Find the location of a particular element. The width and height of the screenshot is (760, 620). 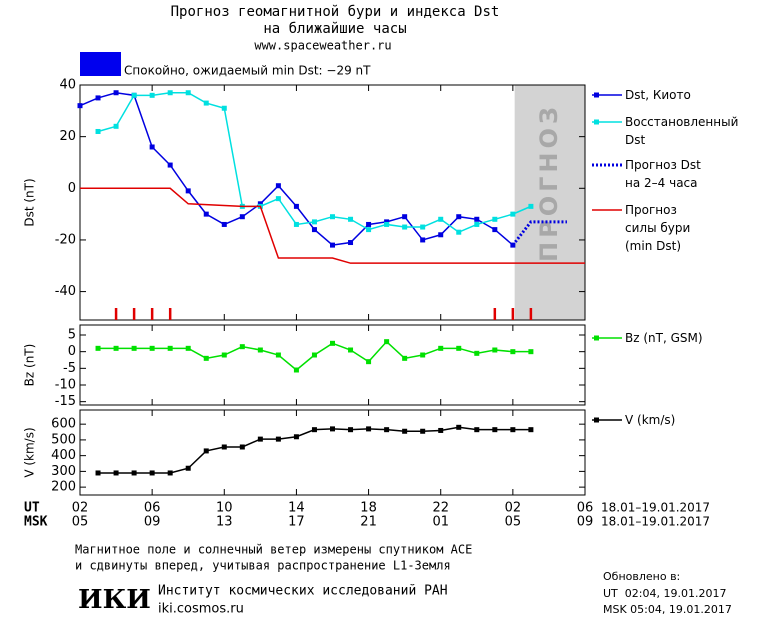

y-tick-label: 200 is located at coordinates (63, 487).